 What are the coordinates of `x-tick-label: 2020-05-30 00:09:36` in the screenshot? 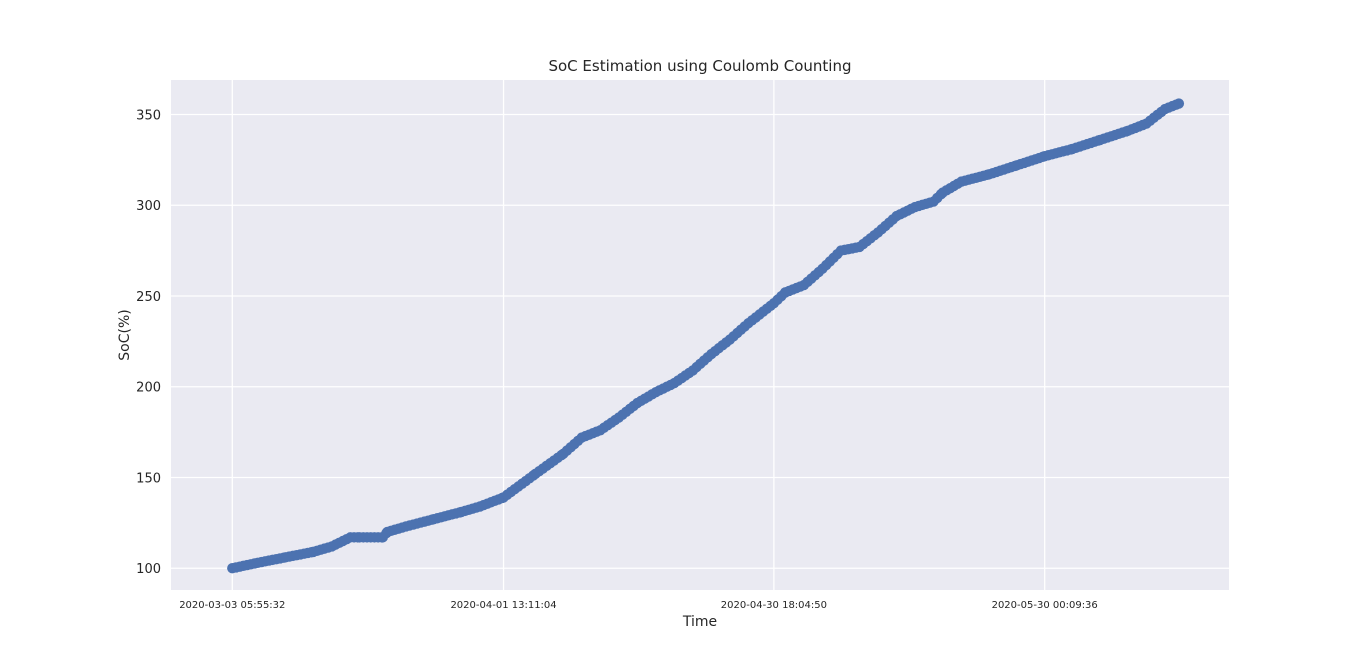 It's located at (1045, 605).